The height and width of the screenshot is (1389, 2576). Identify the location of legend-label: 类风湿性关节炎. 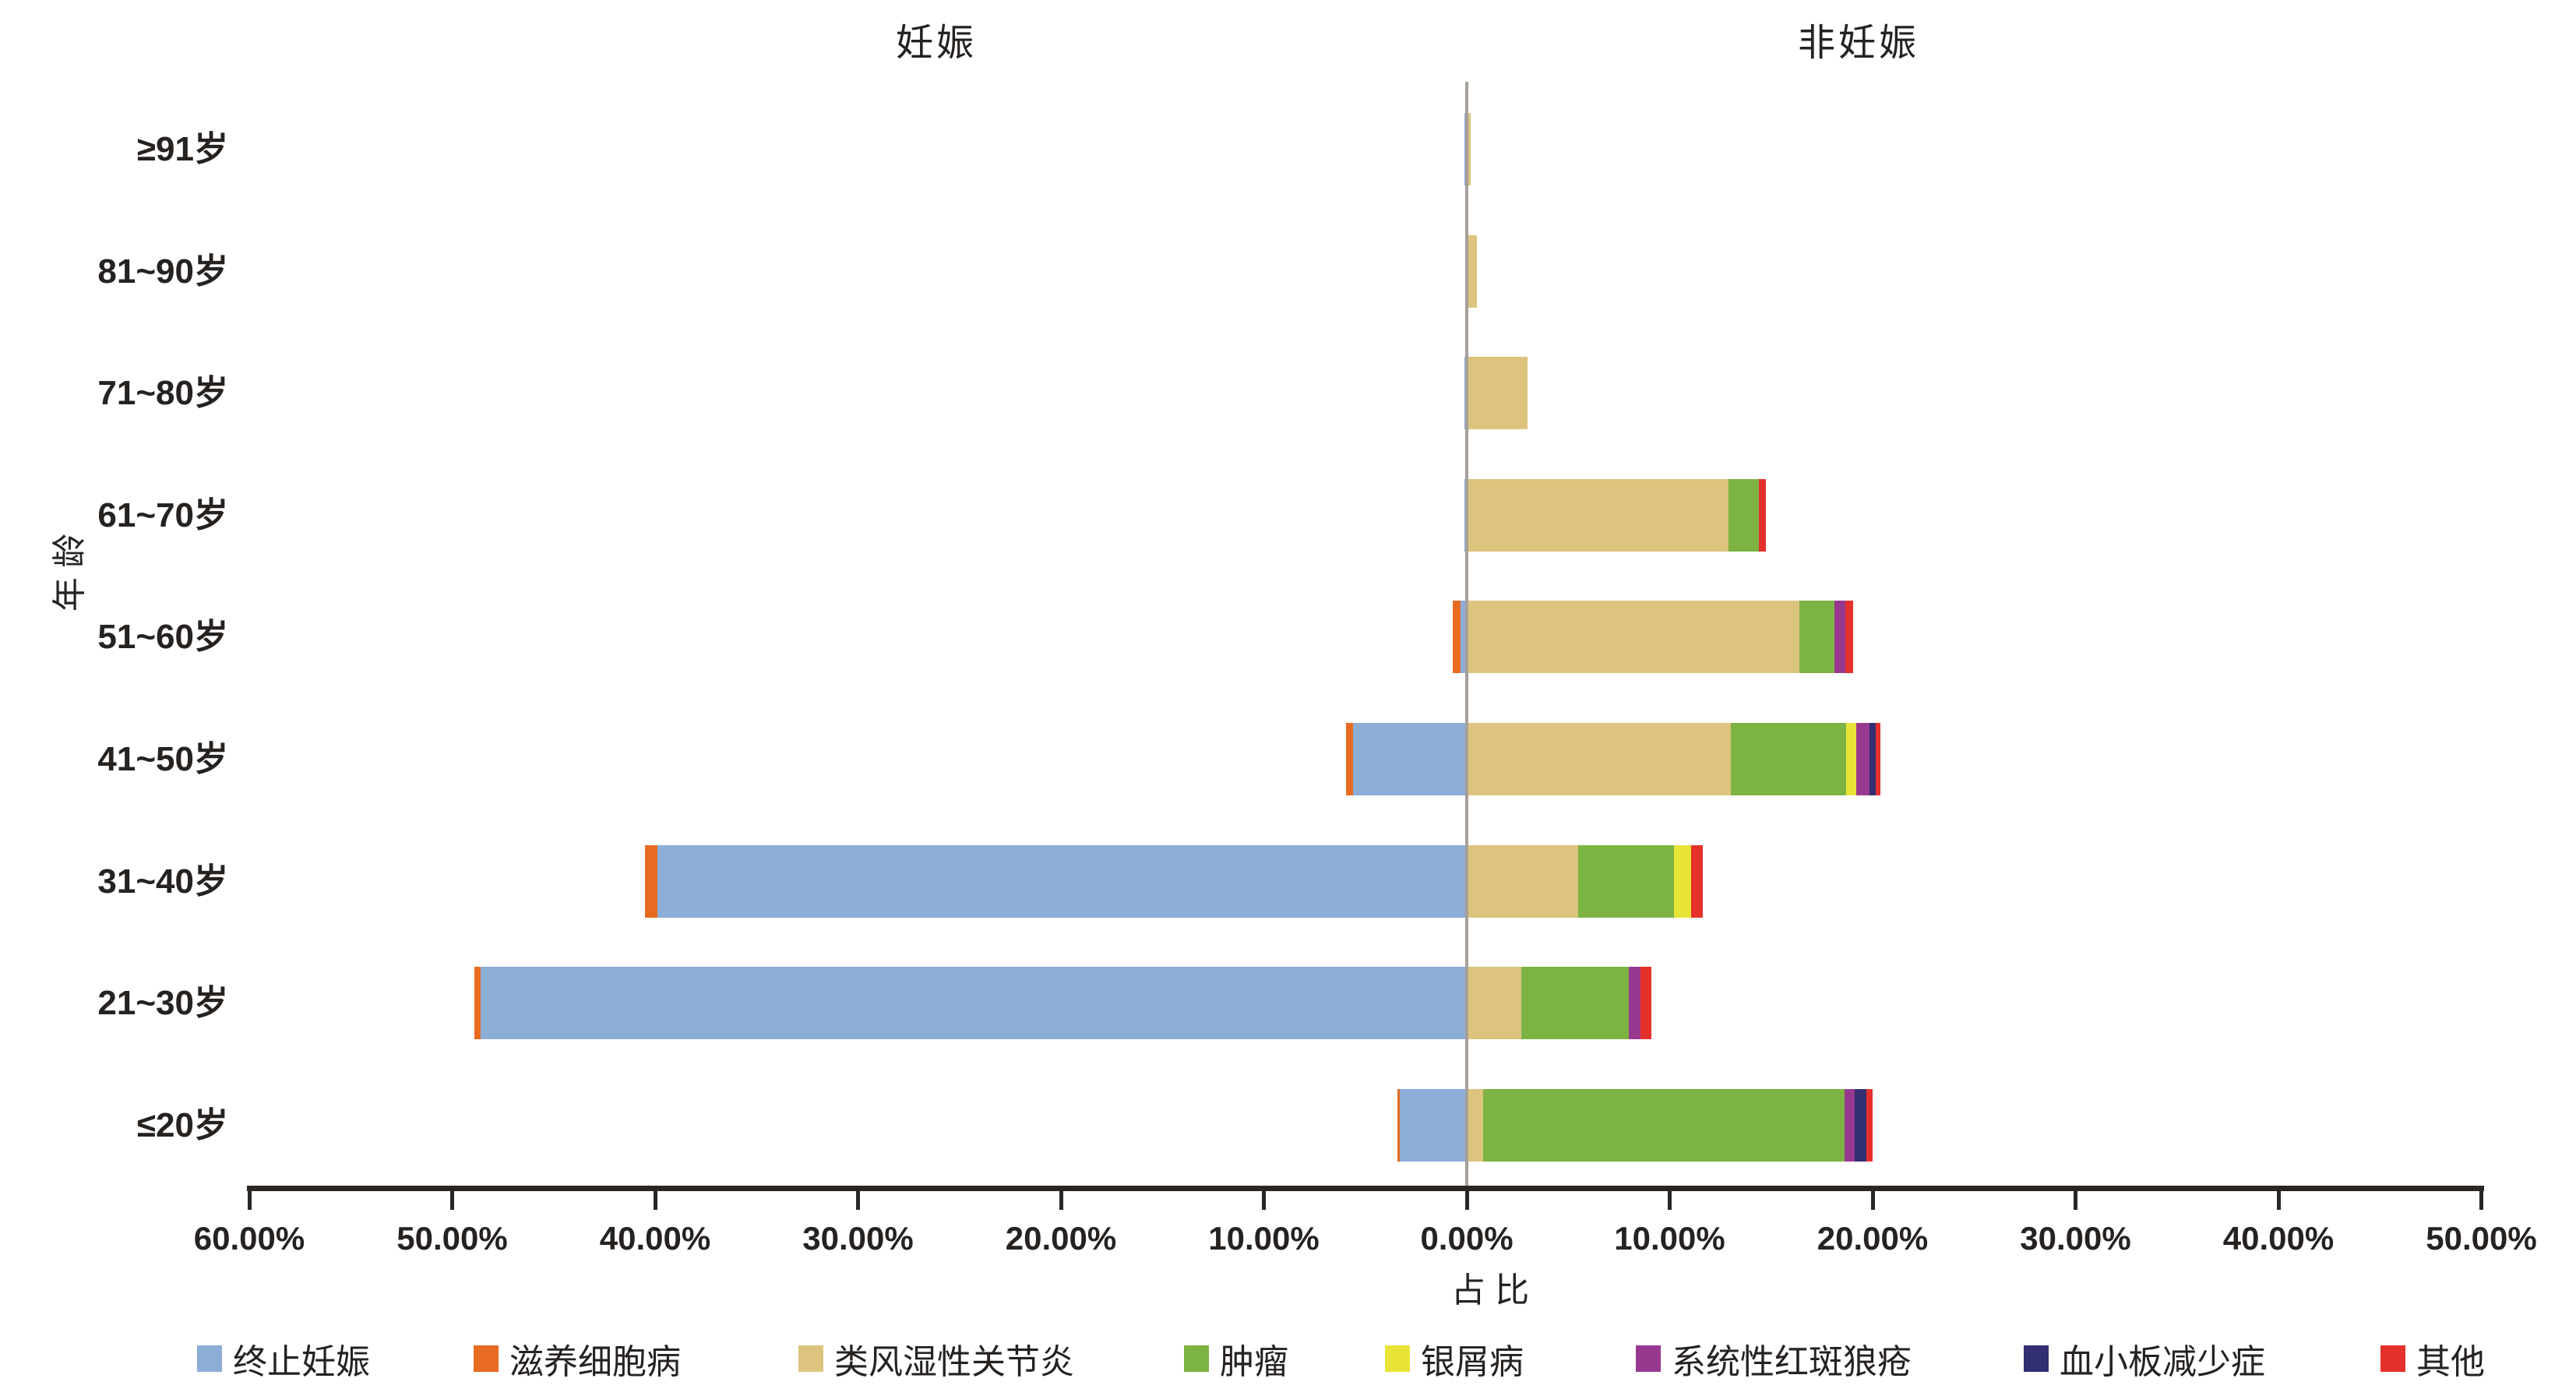
(954, 1362).